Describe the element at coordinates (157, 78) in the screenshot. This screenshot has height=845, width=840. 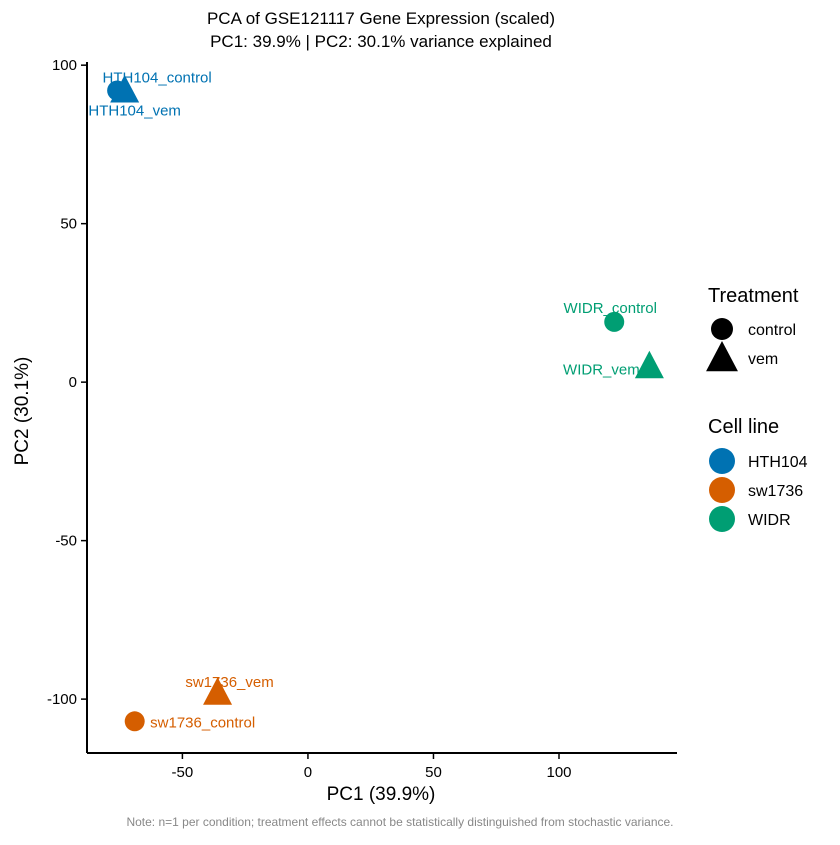
I see `point-label-hth104-control: HTH104_control` at that location.